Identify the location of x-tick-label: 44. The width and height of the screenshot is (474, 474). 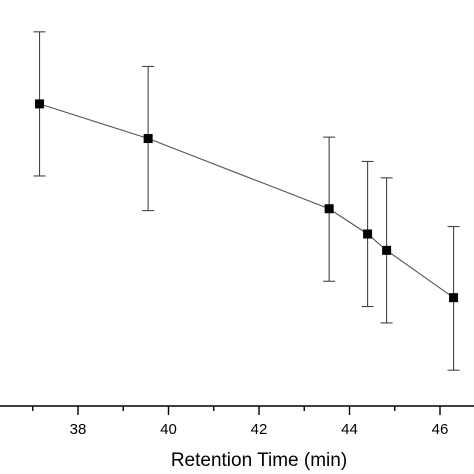
(349, 429).